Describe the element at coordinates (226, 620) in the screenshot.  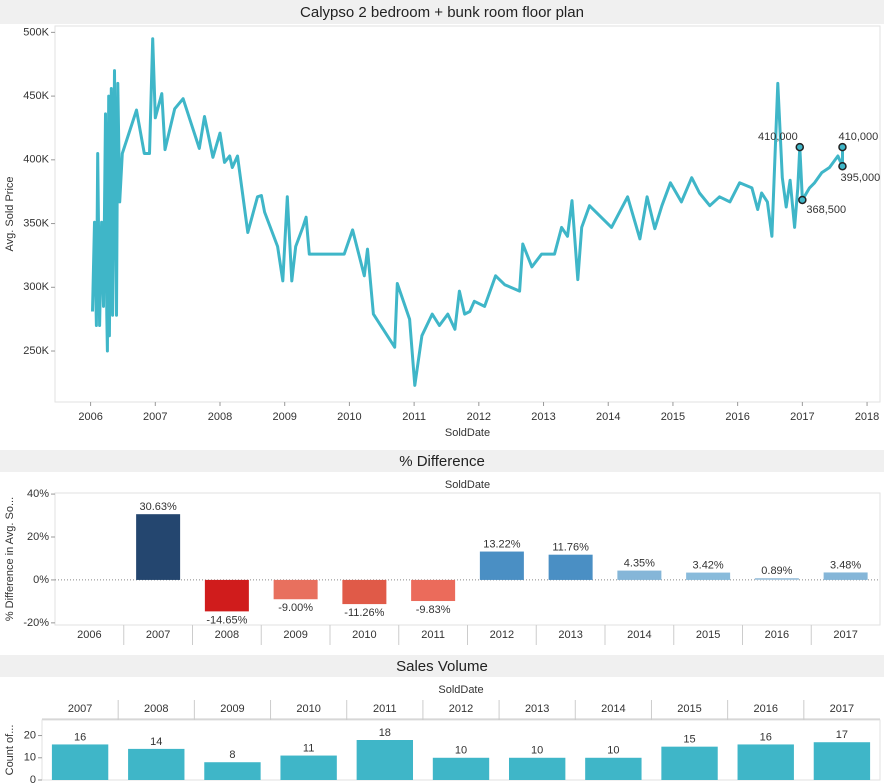
I see `value-label: -14.65%` at that location.